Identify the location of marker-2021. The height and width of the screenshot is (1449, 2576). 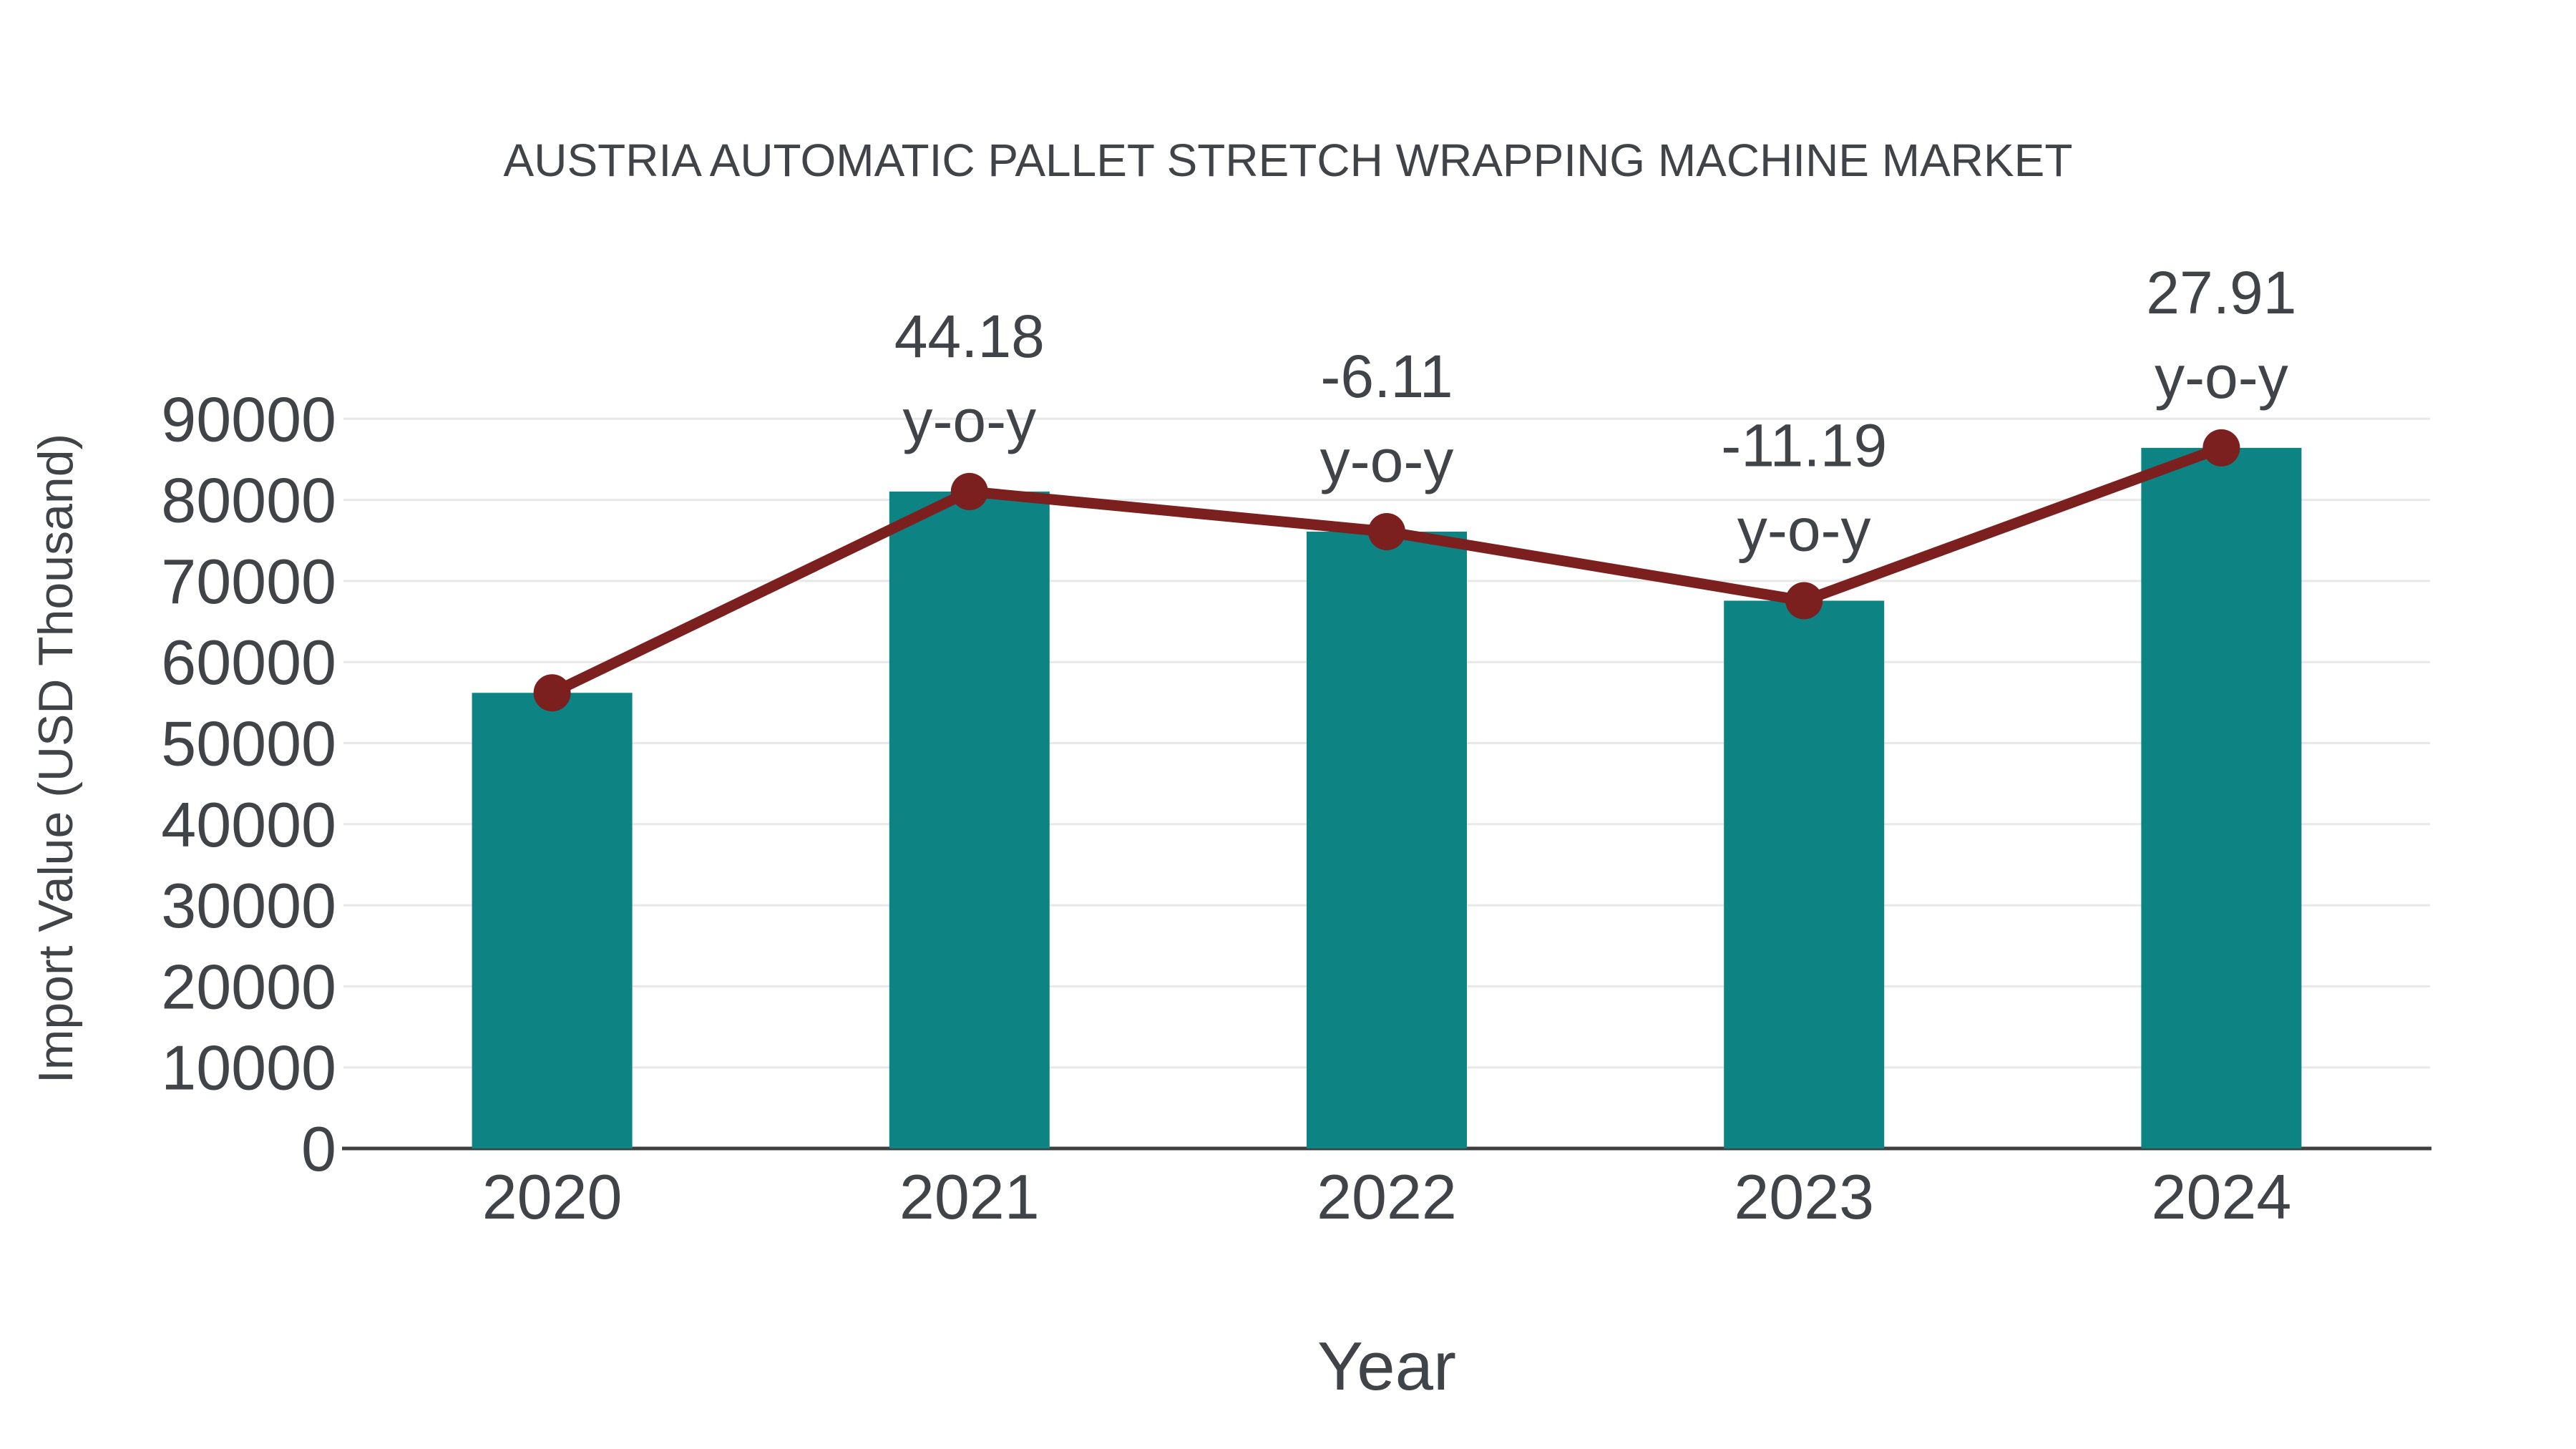
(969, 491).